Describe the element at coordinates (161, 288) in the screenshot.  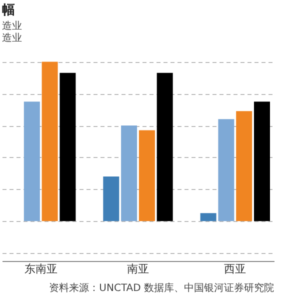
I see `text: 资料来源：UNCTAD 数据库、中国银河证券研究院` at that location.